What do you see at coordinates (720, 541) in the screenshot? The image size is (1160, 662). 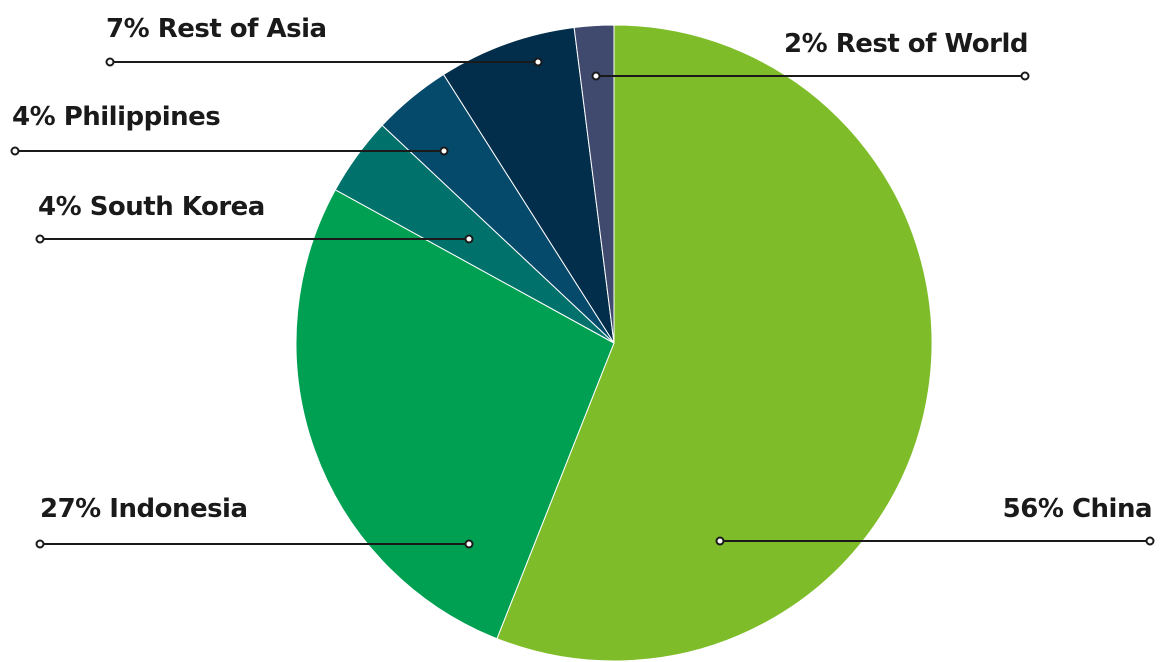 I see `leader-dot-inner-china` at bounding box center [720, 541].